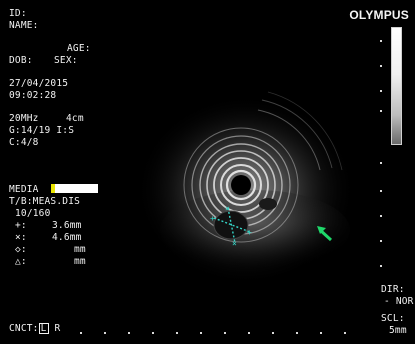  Describe the element at coordinates (398, 330) in the screenshot. I see `scale-value: 5mm` at that location.